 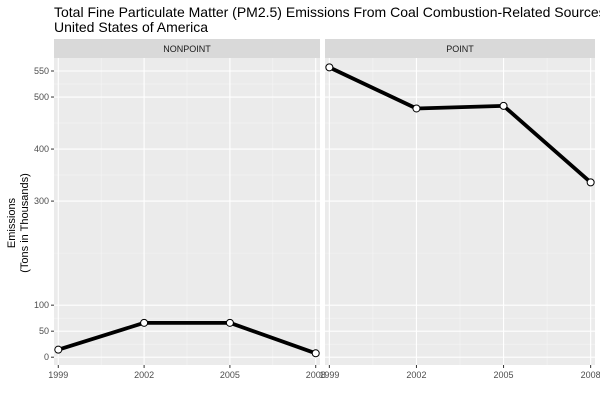 What do you see at coordinates (12, 222) in the screenshot?
I see `y-axis-title: Emissions` at bounding box center [12, 222].